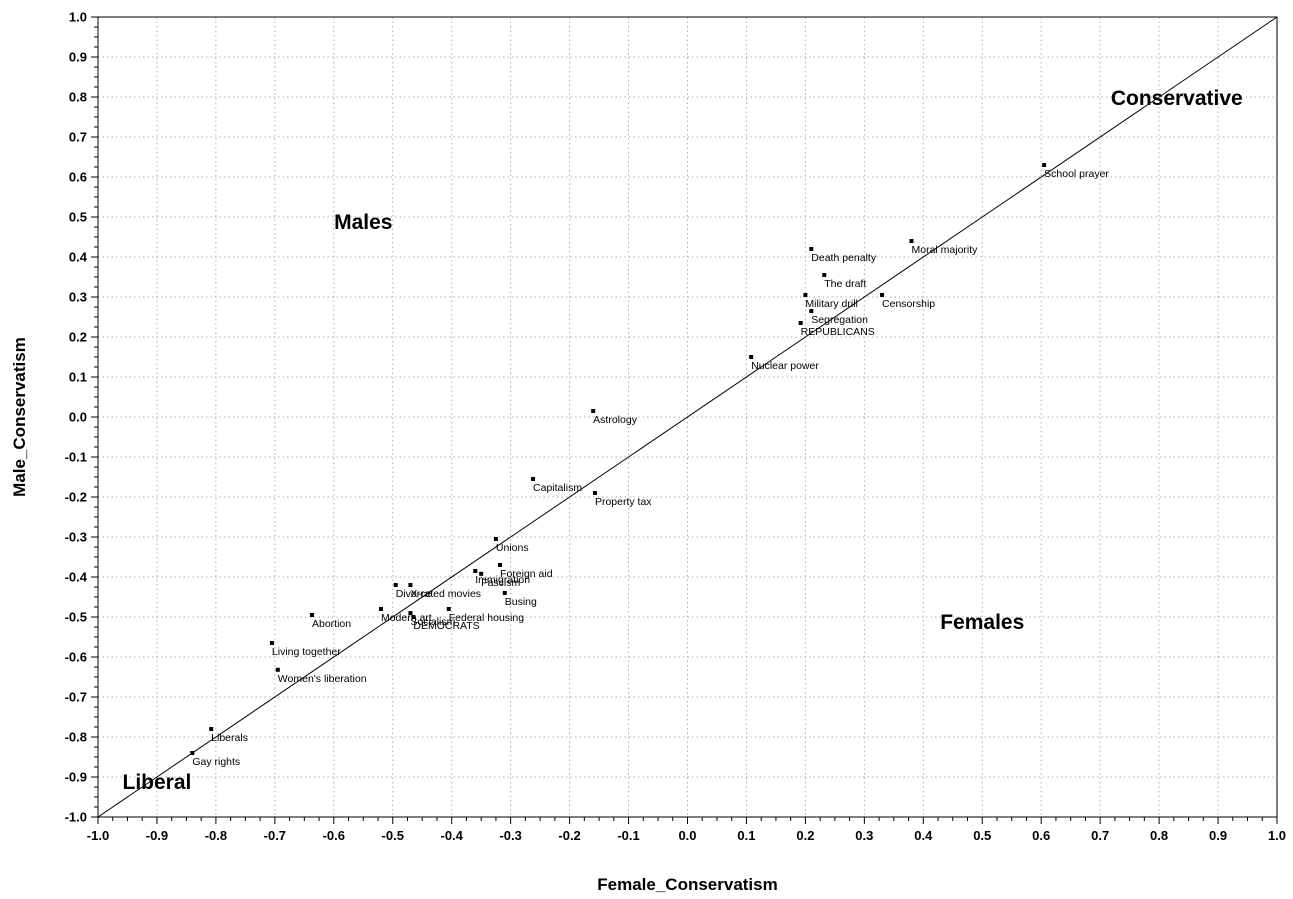 The height and width of the screenshot is (899, 1293). I want to click on x-tick-label: 1.0, so click(1277, 835).